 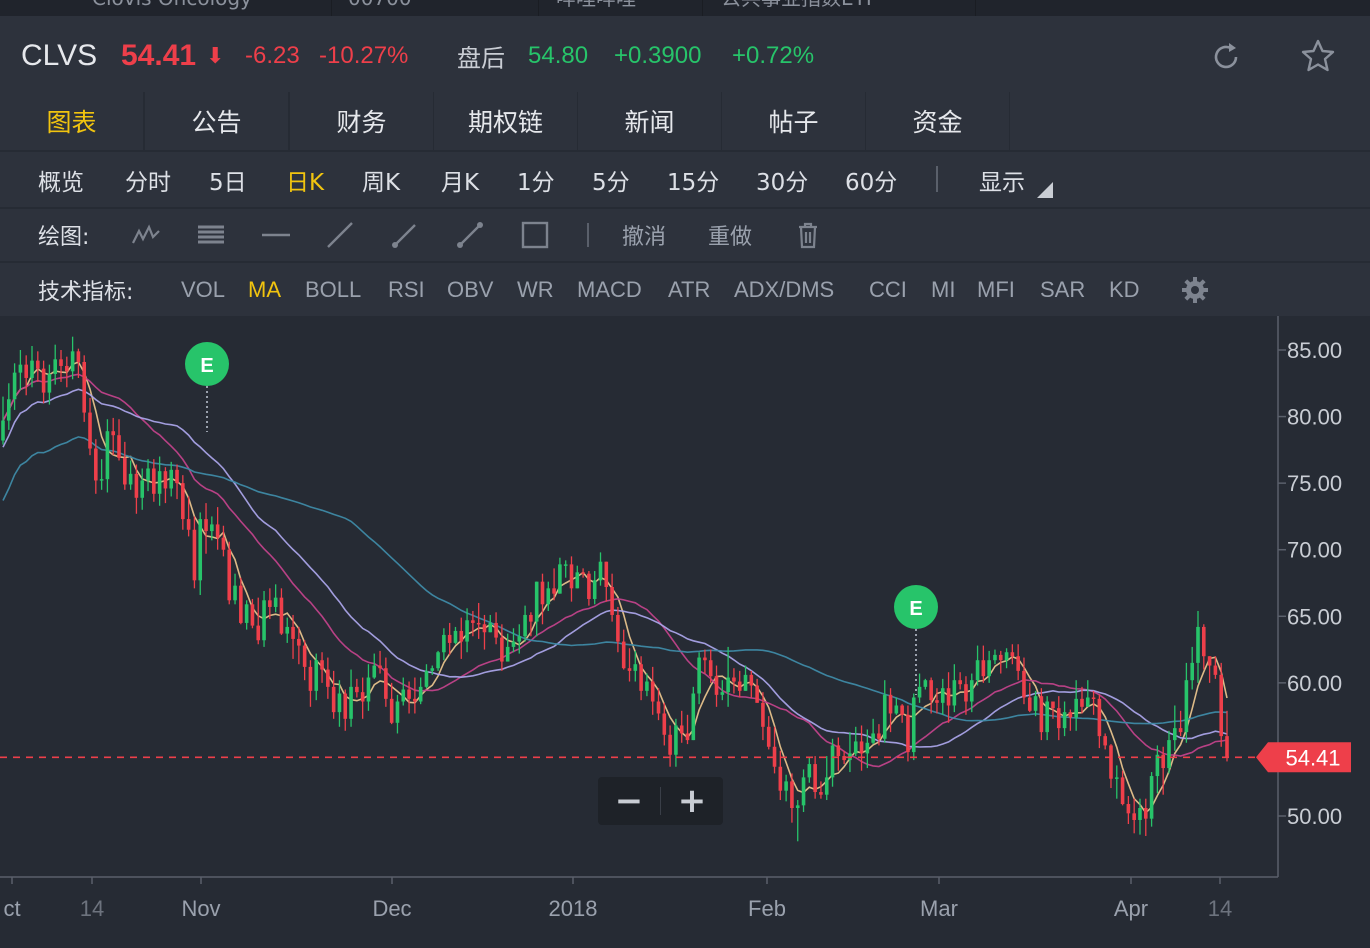 I want to click on tab-chart: 图表, so click(x=71, y=121).